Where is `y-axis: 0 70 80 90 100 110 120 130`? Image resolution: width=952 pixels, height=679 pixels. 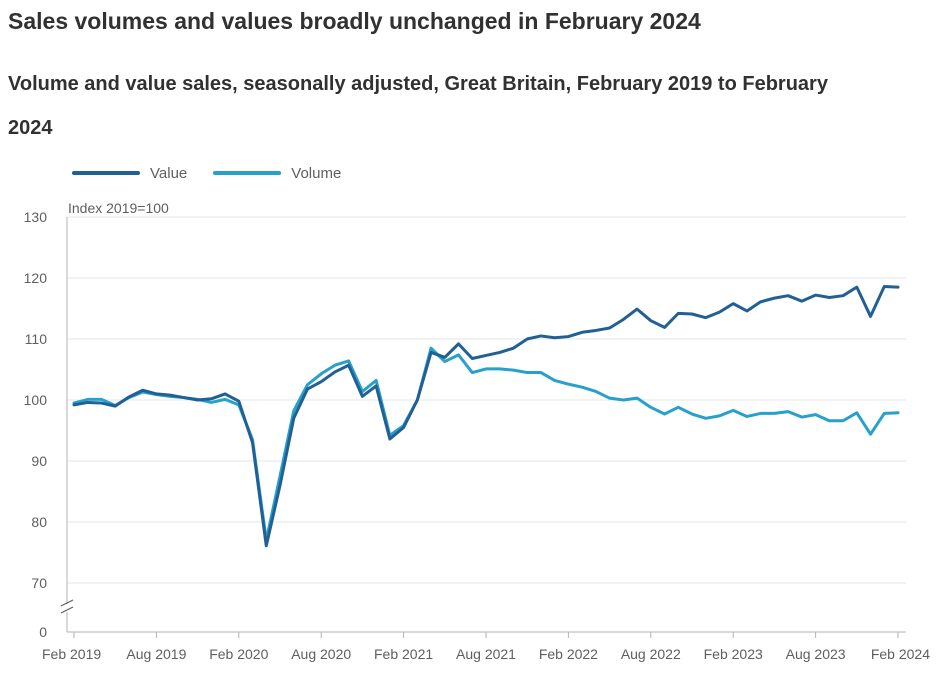 y-axis: 0 70 80 90 100 110 120 130 is located at coordinates (49, 424).